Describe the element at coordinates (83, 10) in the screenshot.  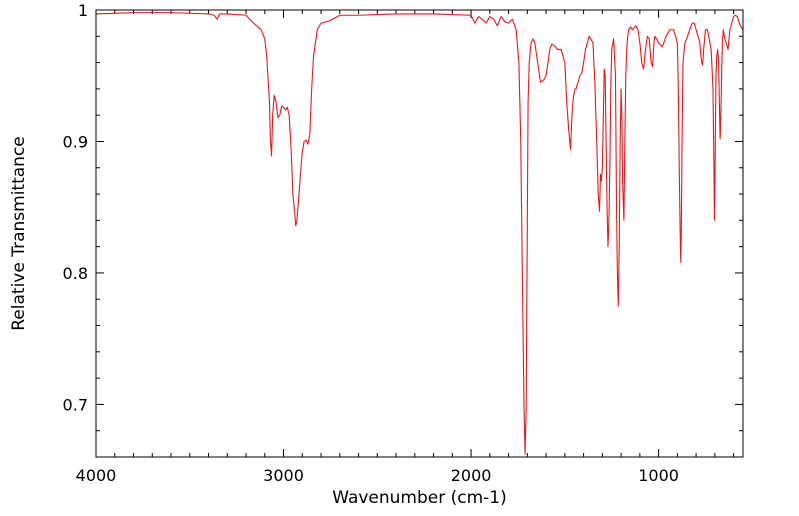
I see `y-tick-label: 1` at that location.